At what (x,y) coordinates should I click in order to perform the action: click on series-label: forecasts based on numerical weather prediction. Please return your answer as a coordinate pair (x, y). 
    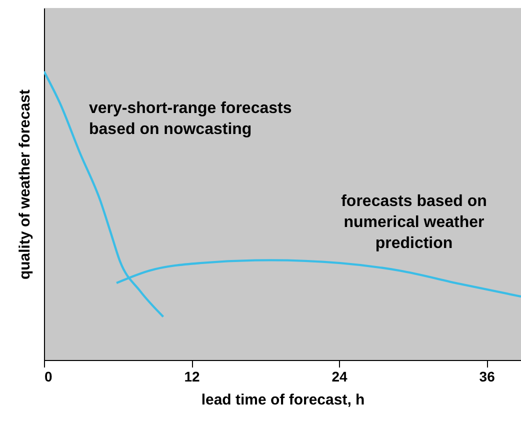
    Looking at the image, I should click on (414, 222).